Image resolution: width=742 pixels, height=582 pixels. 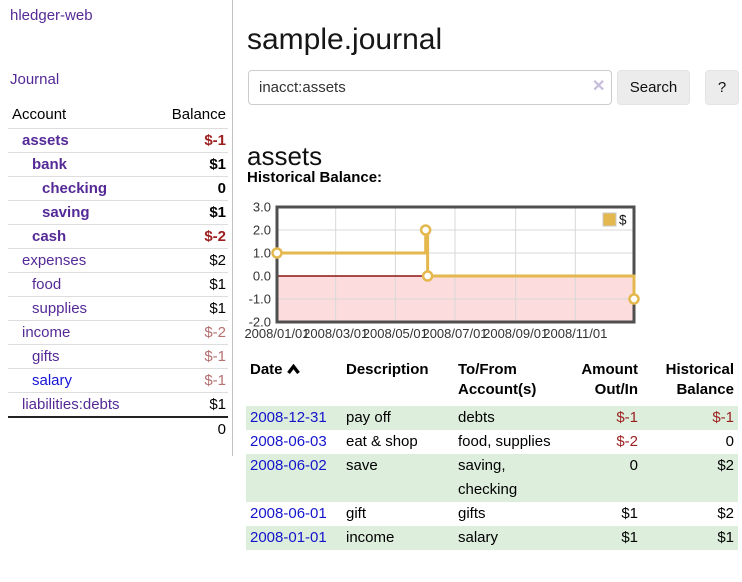 What do you see at coordinates (118, 236) in the screenshot?
I see `account-row: cash $-2` at bounding box center [118, 236].